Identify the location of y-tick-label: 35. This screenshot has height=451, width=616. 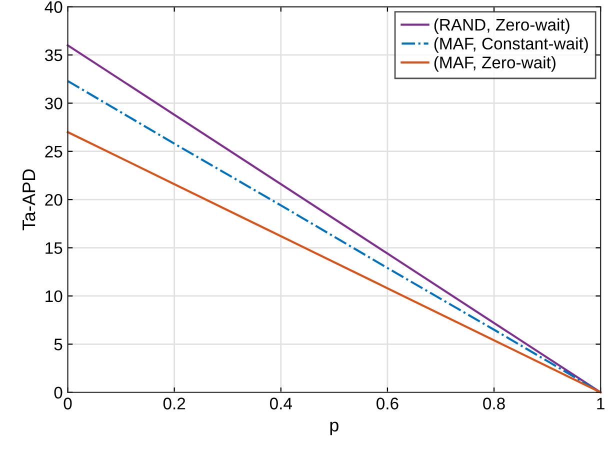
(53, 55).